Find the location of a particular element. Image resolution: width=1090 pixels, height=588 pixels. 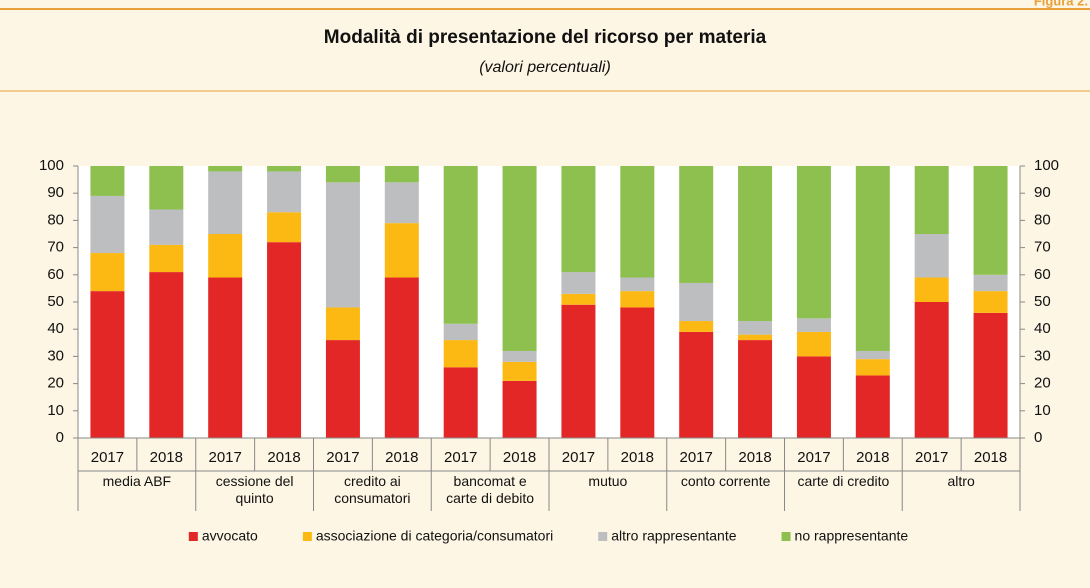

y2-tick-label: 10 is located at coordinates (1042, 410).